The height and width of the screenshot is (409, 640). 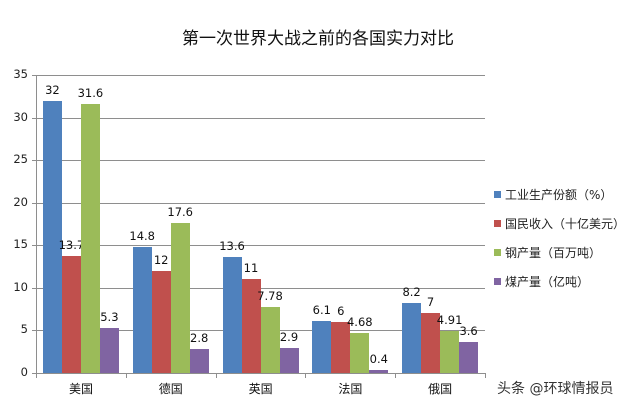 I want to click on y-tick-label: 0, so click(x=24, y=372).